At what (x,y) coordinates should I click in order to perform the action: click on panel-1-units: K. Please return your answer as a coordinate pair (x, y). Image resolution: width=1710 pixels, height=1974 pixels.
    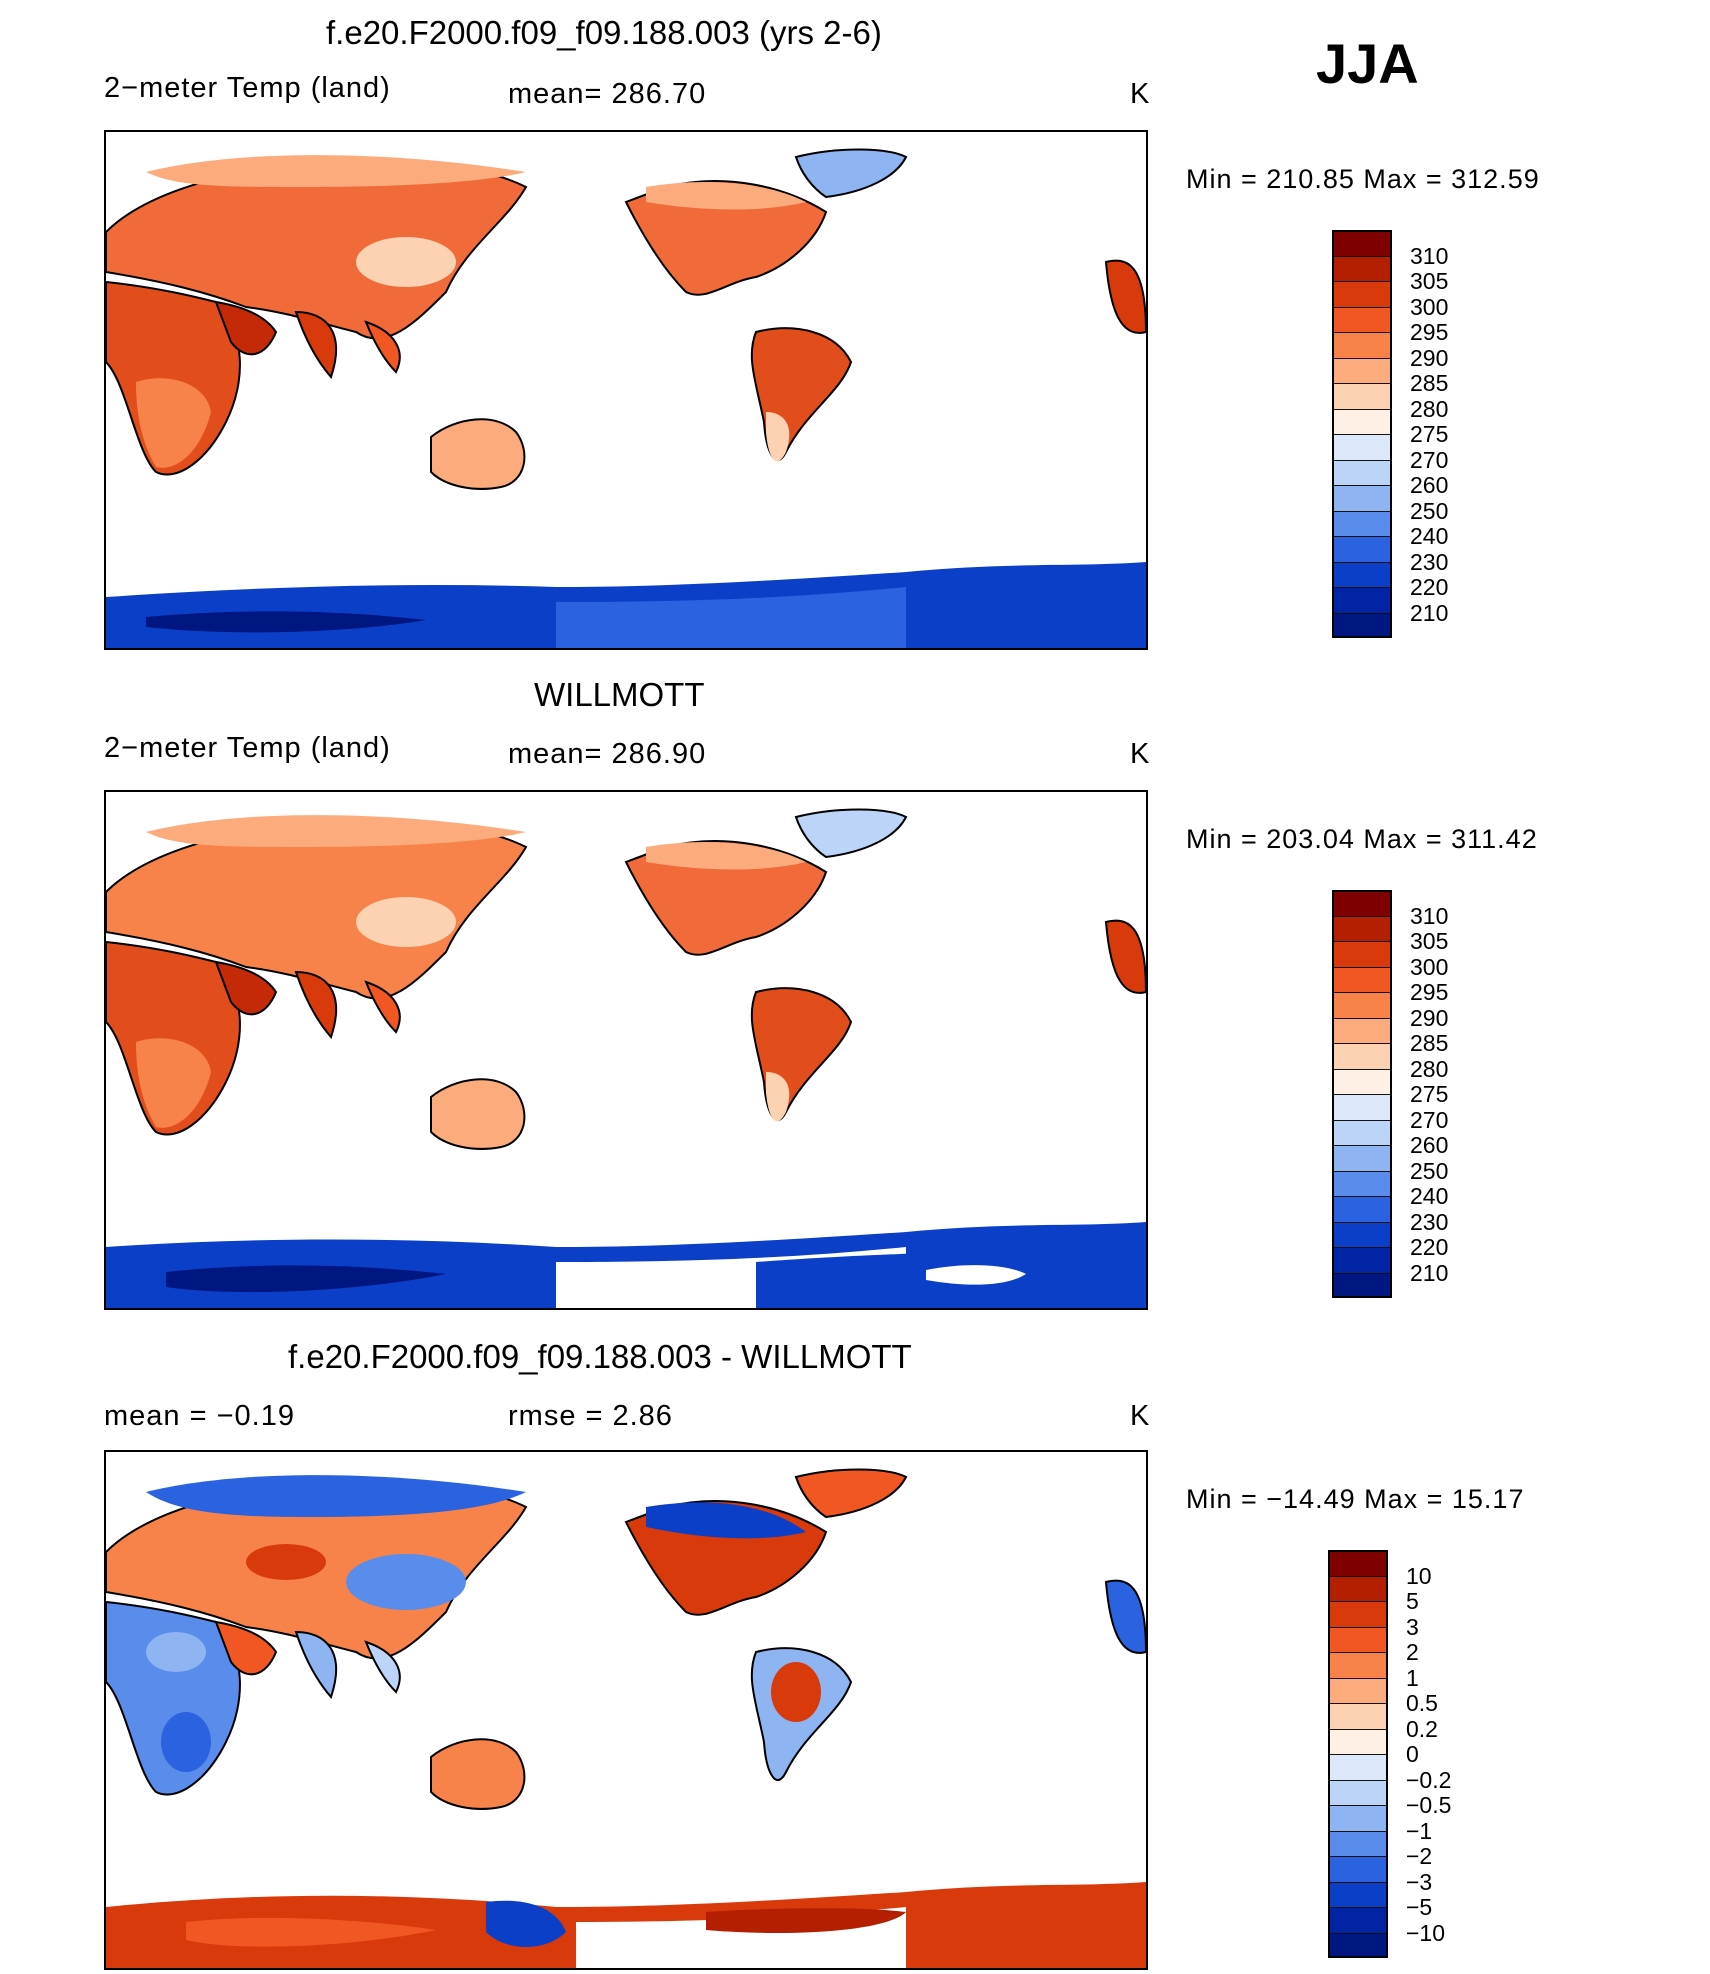
    Looking at the image, I should click on (1140, 94).